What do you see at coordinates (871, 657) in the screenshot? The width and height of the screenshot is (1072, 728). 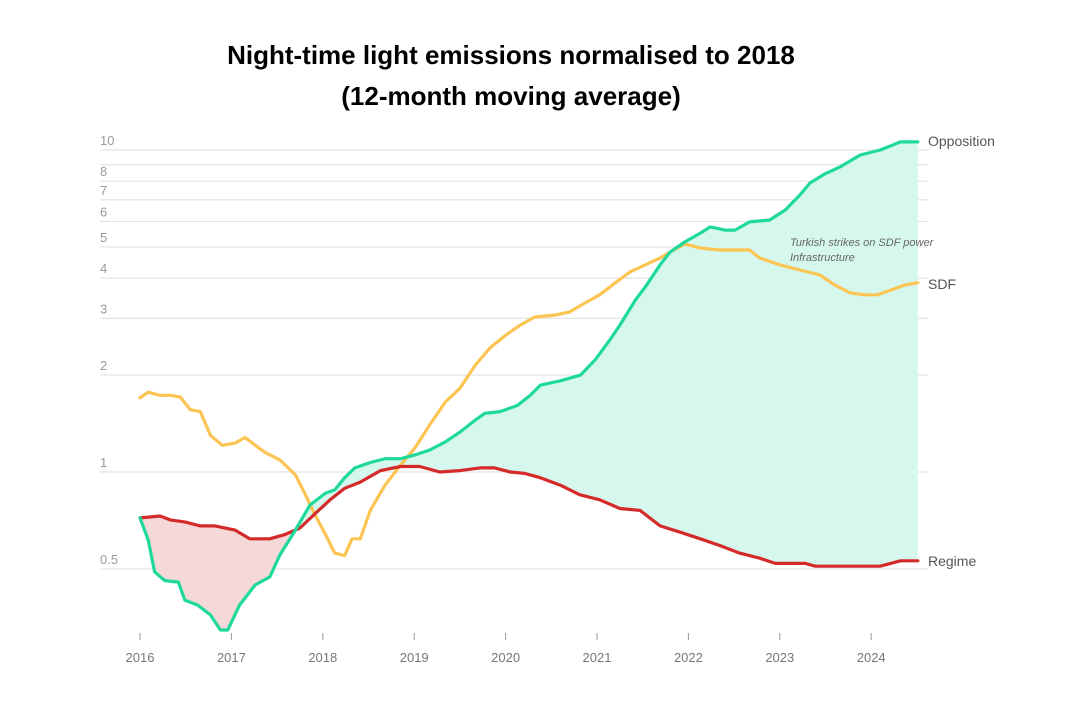 I see `x-tick-label: 2024` at bounding box center [871, 657].